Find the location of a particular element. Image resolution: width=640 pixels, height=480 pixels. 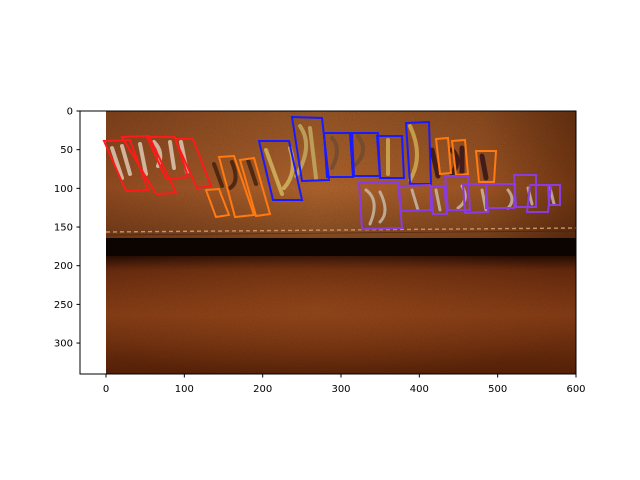

y-tick-label: 150 is located at coordinates (63, 228).